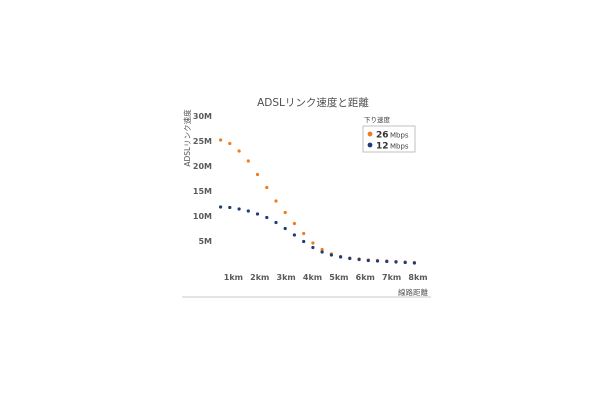  Describe the element at coordinates (317, 201) in the screenshot. I see `data-points` at that location.